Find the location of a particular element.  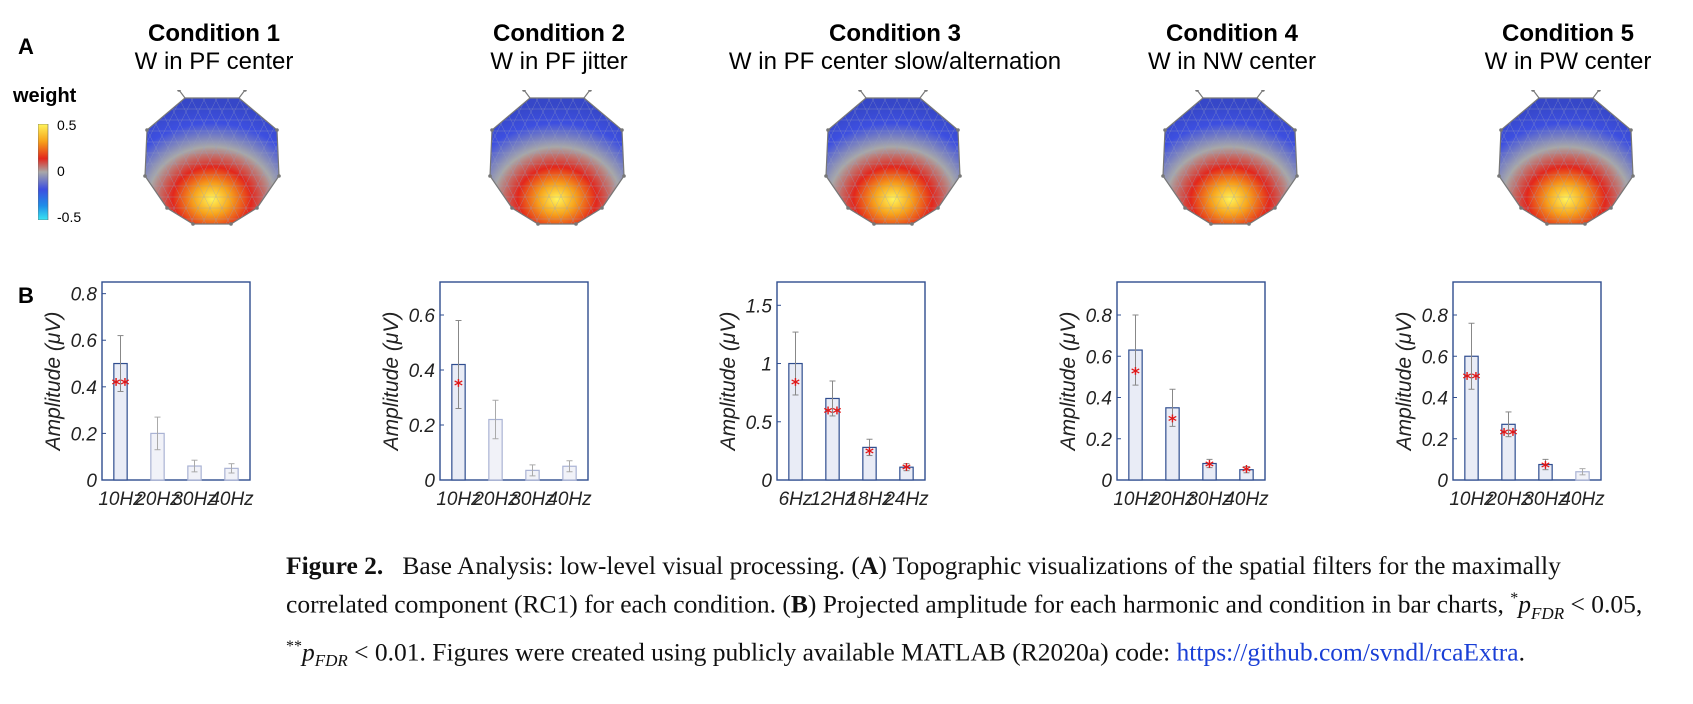

caption-star-2: ** is located at coordinates (294, 646).